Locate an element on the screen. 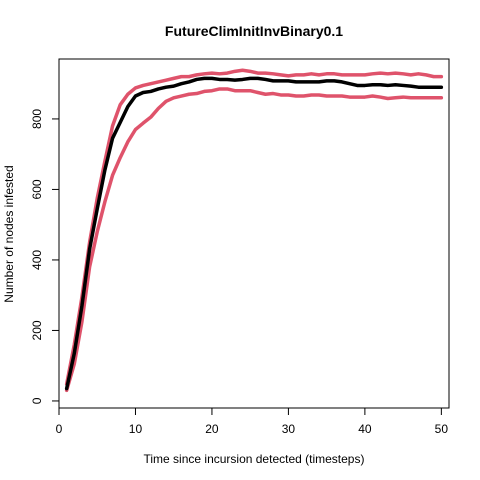 The width and height of the screenshot is (480, 480). y-tick-label: 200 is located at coordinates (37, 330).